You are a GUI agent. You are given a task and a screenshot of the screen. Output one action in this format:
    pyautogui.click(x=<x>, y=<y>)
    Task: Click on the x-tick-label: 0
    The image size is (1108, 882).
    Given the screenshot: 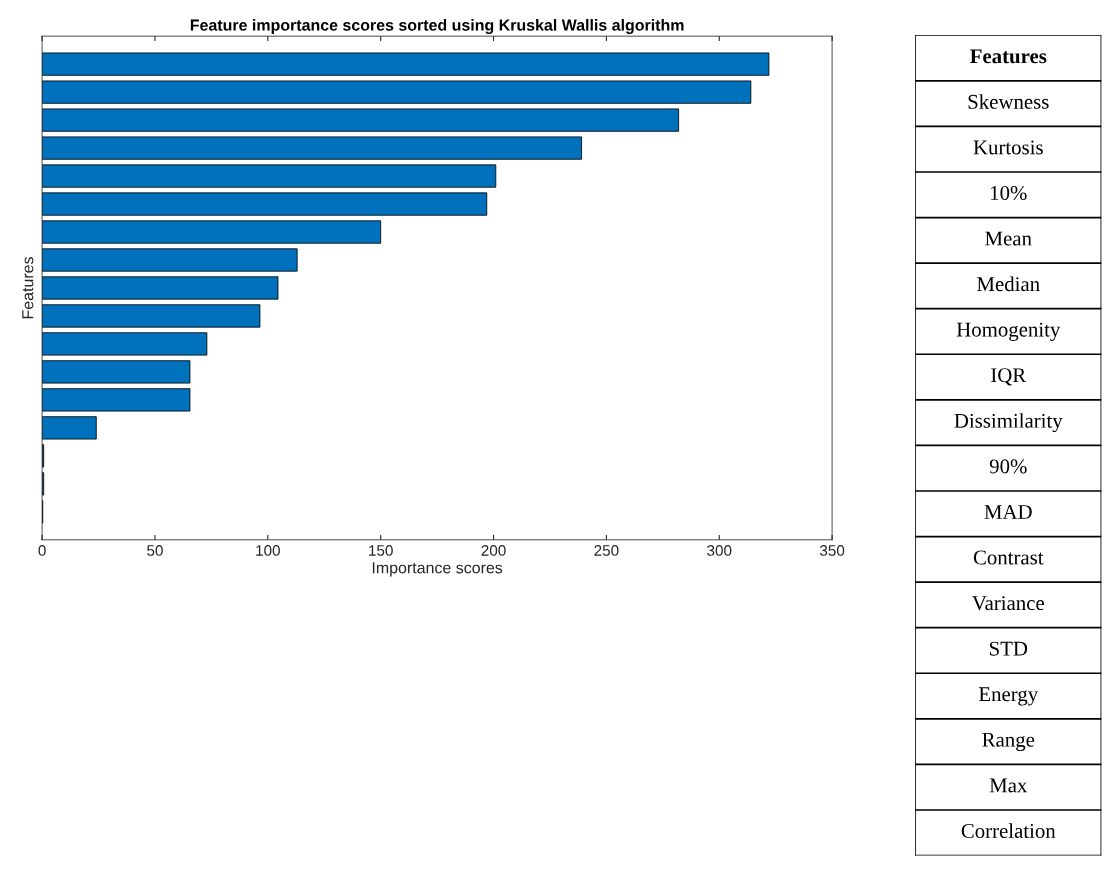 What is the action you would take?
    pyautogui.click(x=42, y=550)
    